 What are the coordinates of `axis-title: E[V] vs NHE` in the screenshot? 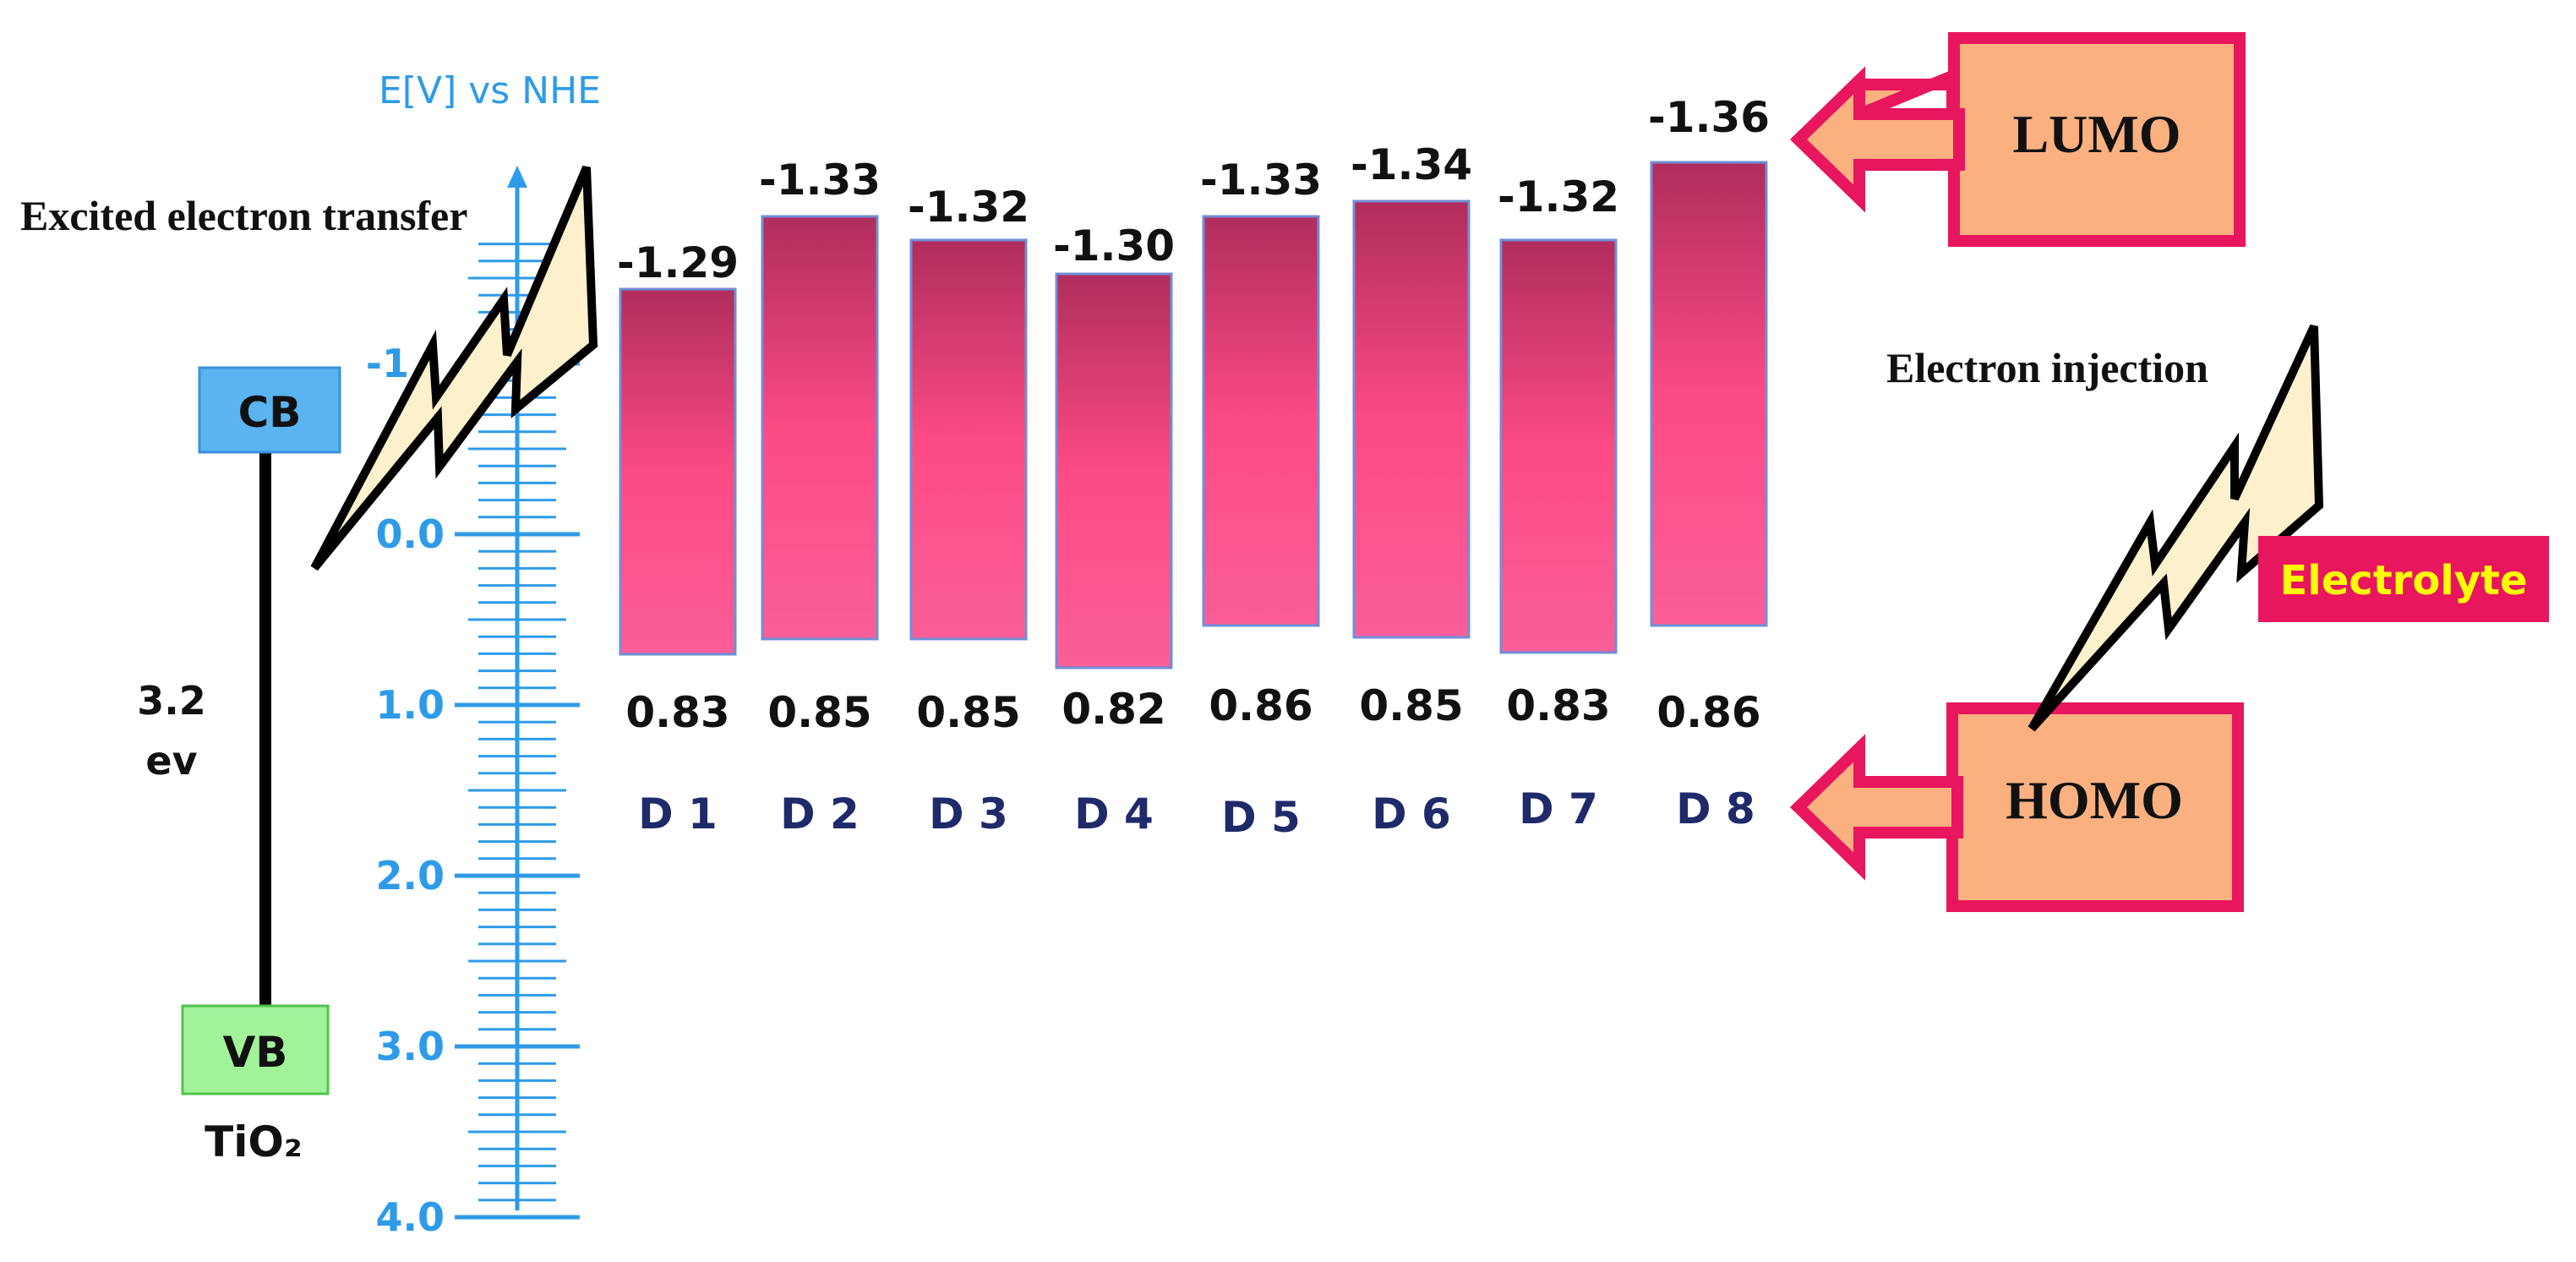 It's located at (490, 90).